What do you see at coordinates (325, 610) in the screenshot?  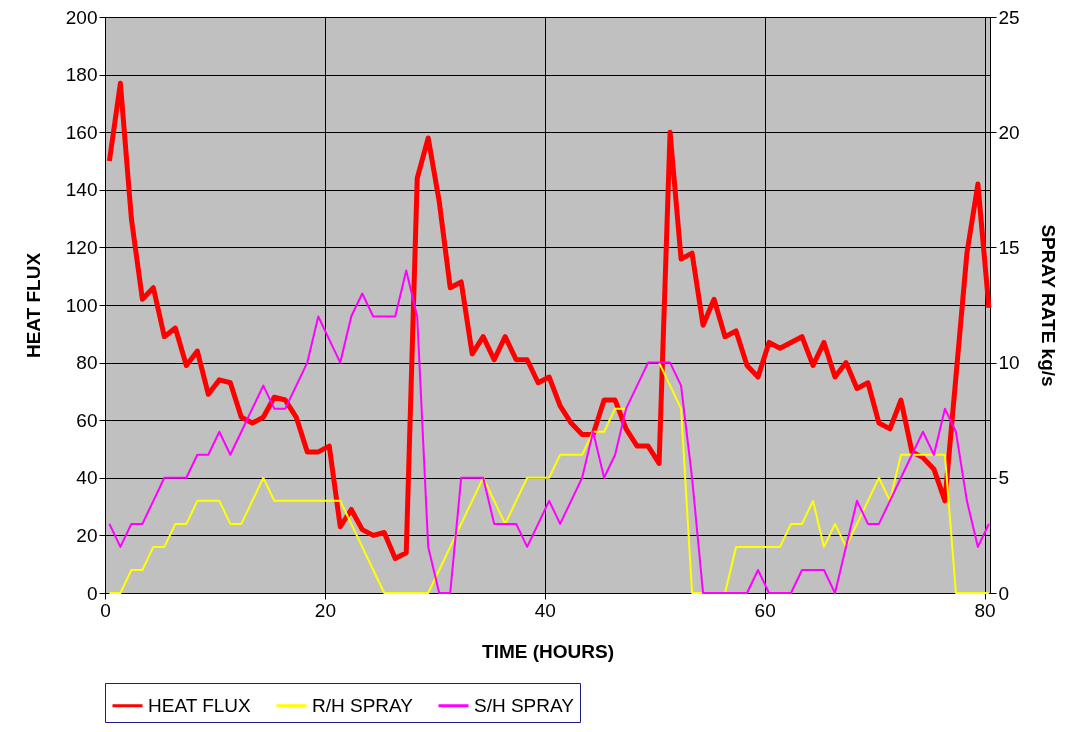 I see `x-tick-label: 20` at bounding box center [325, 610].